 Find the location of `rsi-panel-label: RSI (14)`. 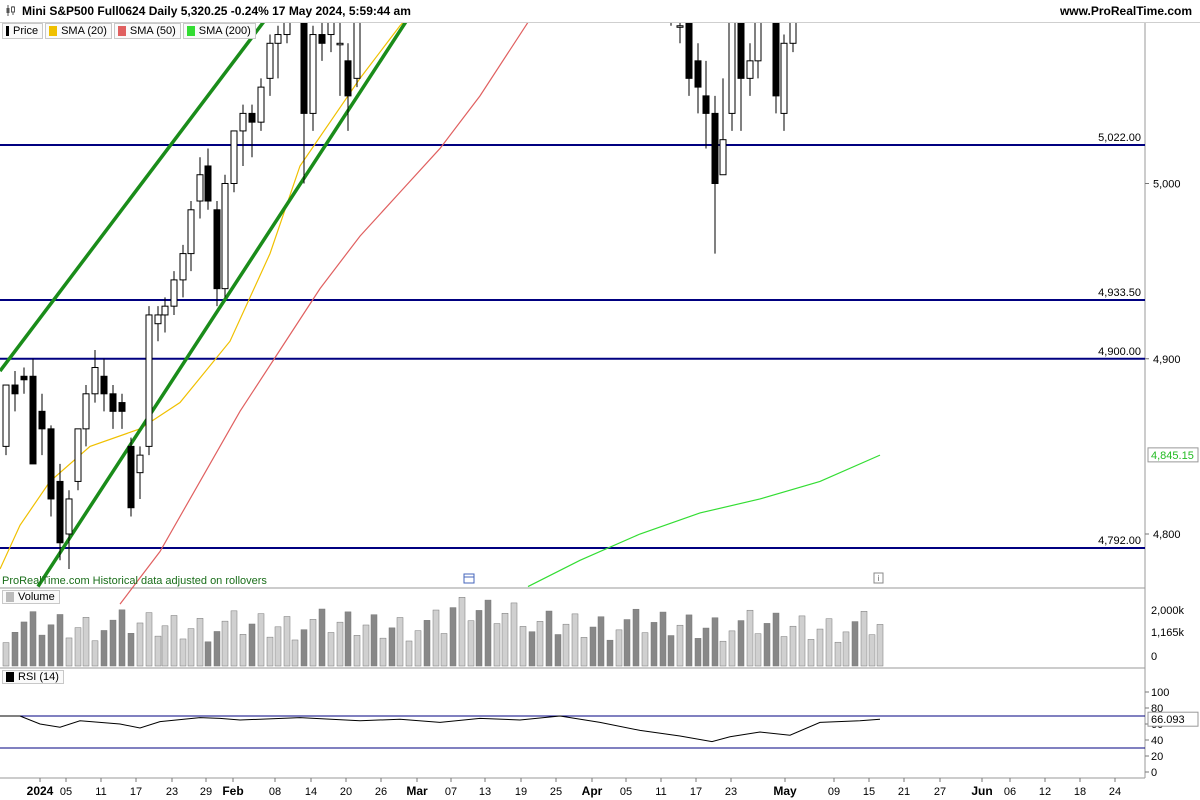

rsi-panel-label: RSI (14) is located at coordinates (33, 677).